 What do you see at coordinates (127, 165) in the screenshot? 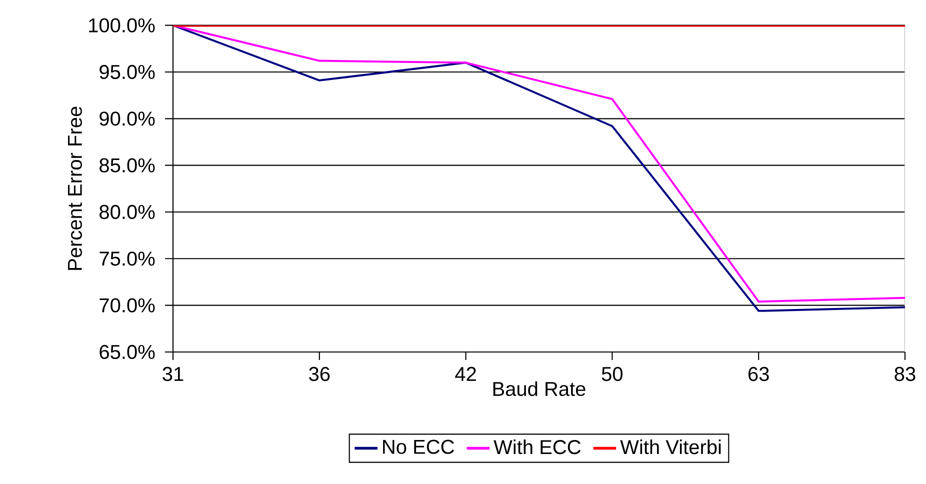
I see `y-tick-label: 85.0%` at bounding box center [127, 165].